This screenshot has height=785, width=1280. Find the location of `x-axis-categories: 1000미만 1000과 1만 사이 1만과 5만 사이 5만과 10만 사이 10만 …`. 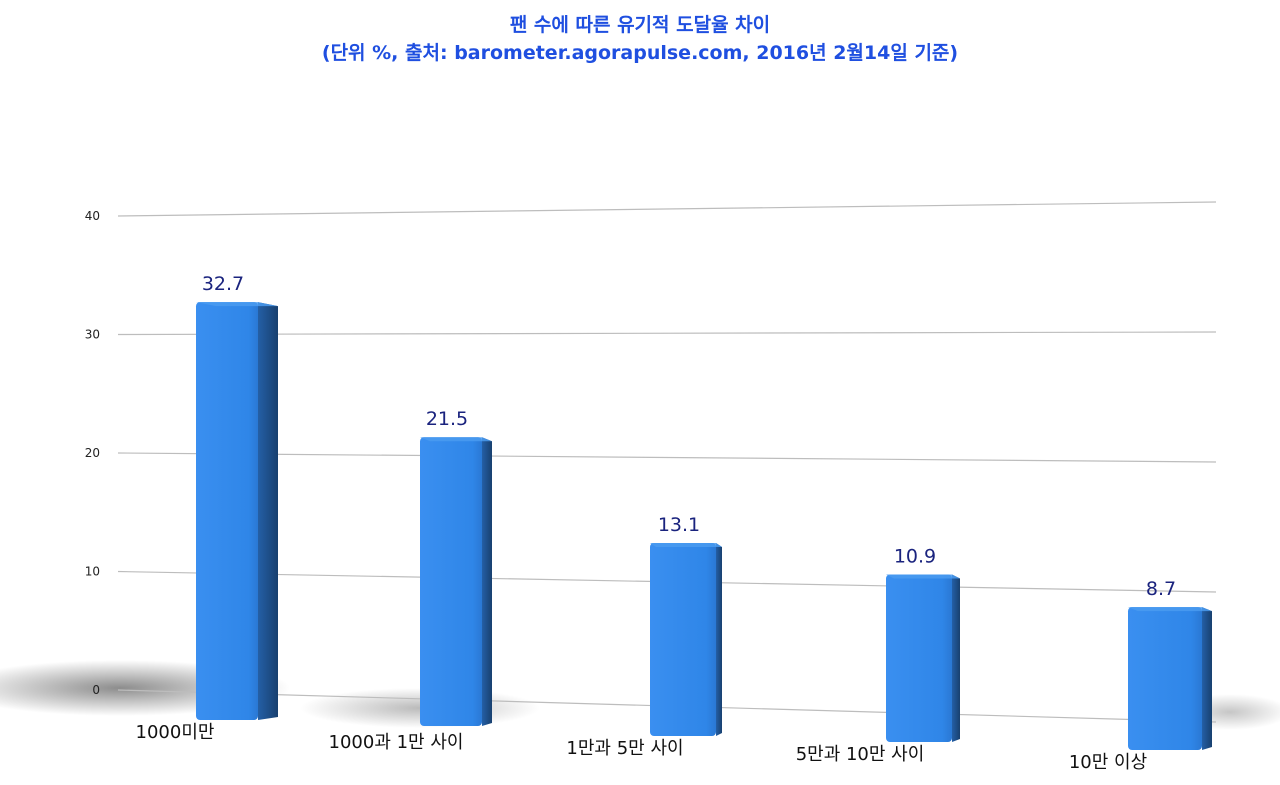

x-axis-categories: 1000미만 1000과 1만 사이 1만과 5만 사이 5만과 10만 사이 10만 … is located at coordinates (642, 747).